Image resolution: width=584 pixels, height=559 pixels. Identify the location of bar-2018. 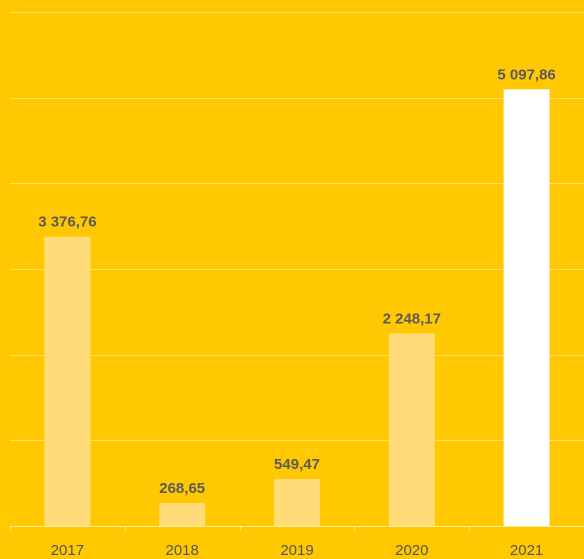
(182, 514).